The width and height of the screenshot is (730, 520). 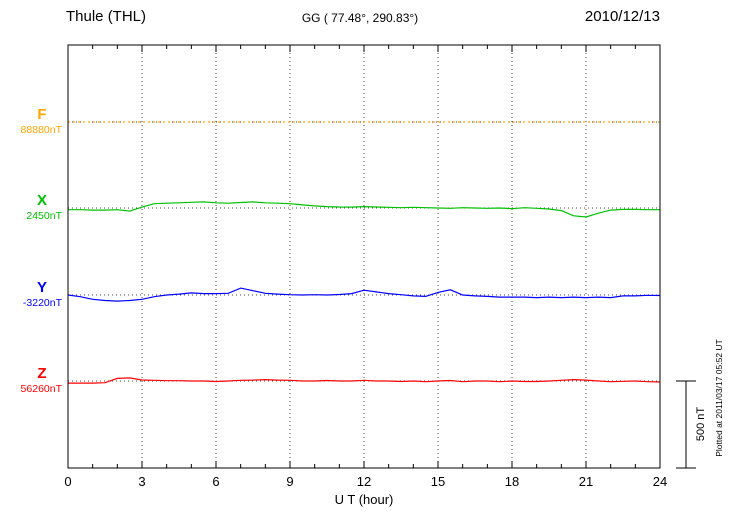 I want to click on x-tick-label: 0, so click(x=68, y=481).